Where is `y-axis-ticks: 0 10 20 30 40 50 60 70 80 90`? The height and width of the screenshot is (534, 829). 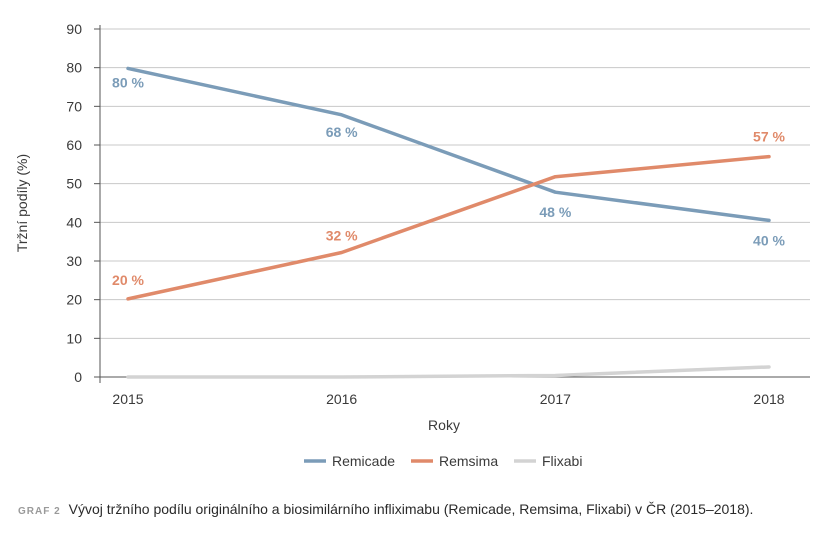 y-axis-ticks: 0 10 20 30 40 50 60 70 80 90 is located at coordinates (83, 203).